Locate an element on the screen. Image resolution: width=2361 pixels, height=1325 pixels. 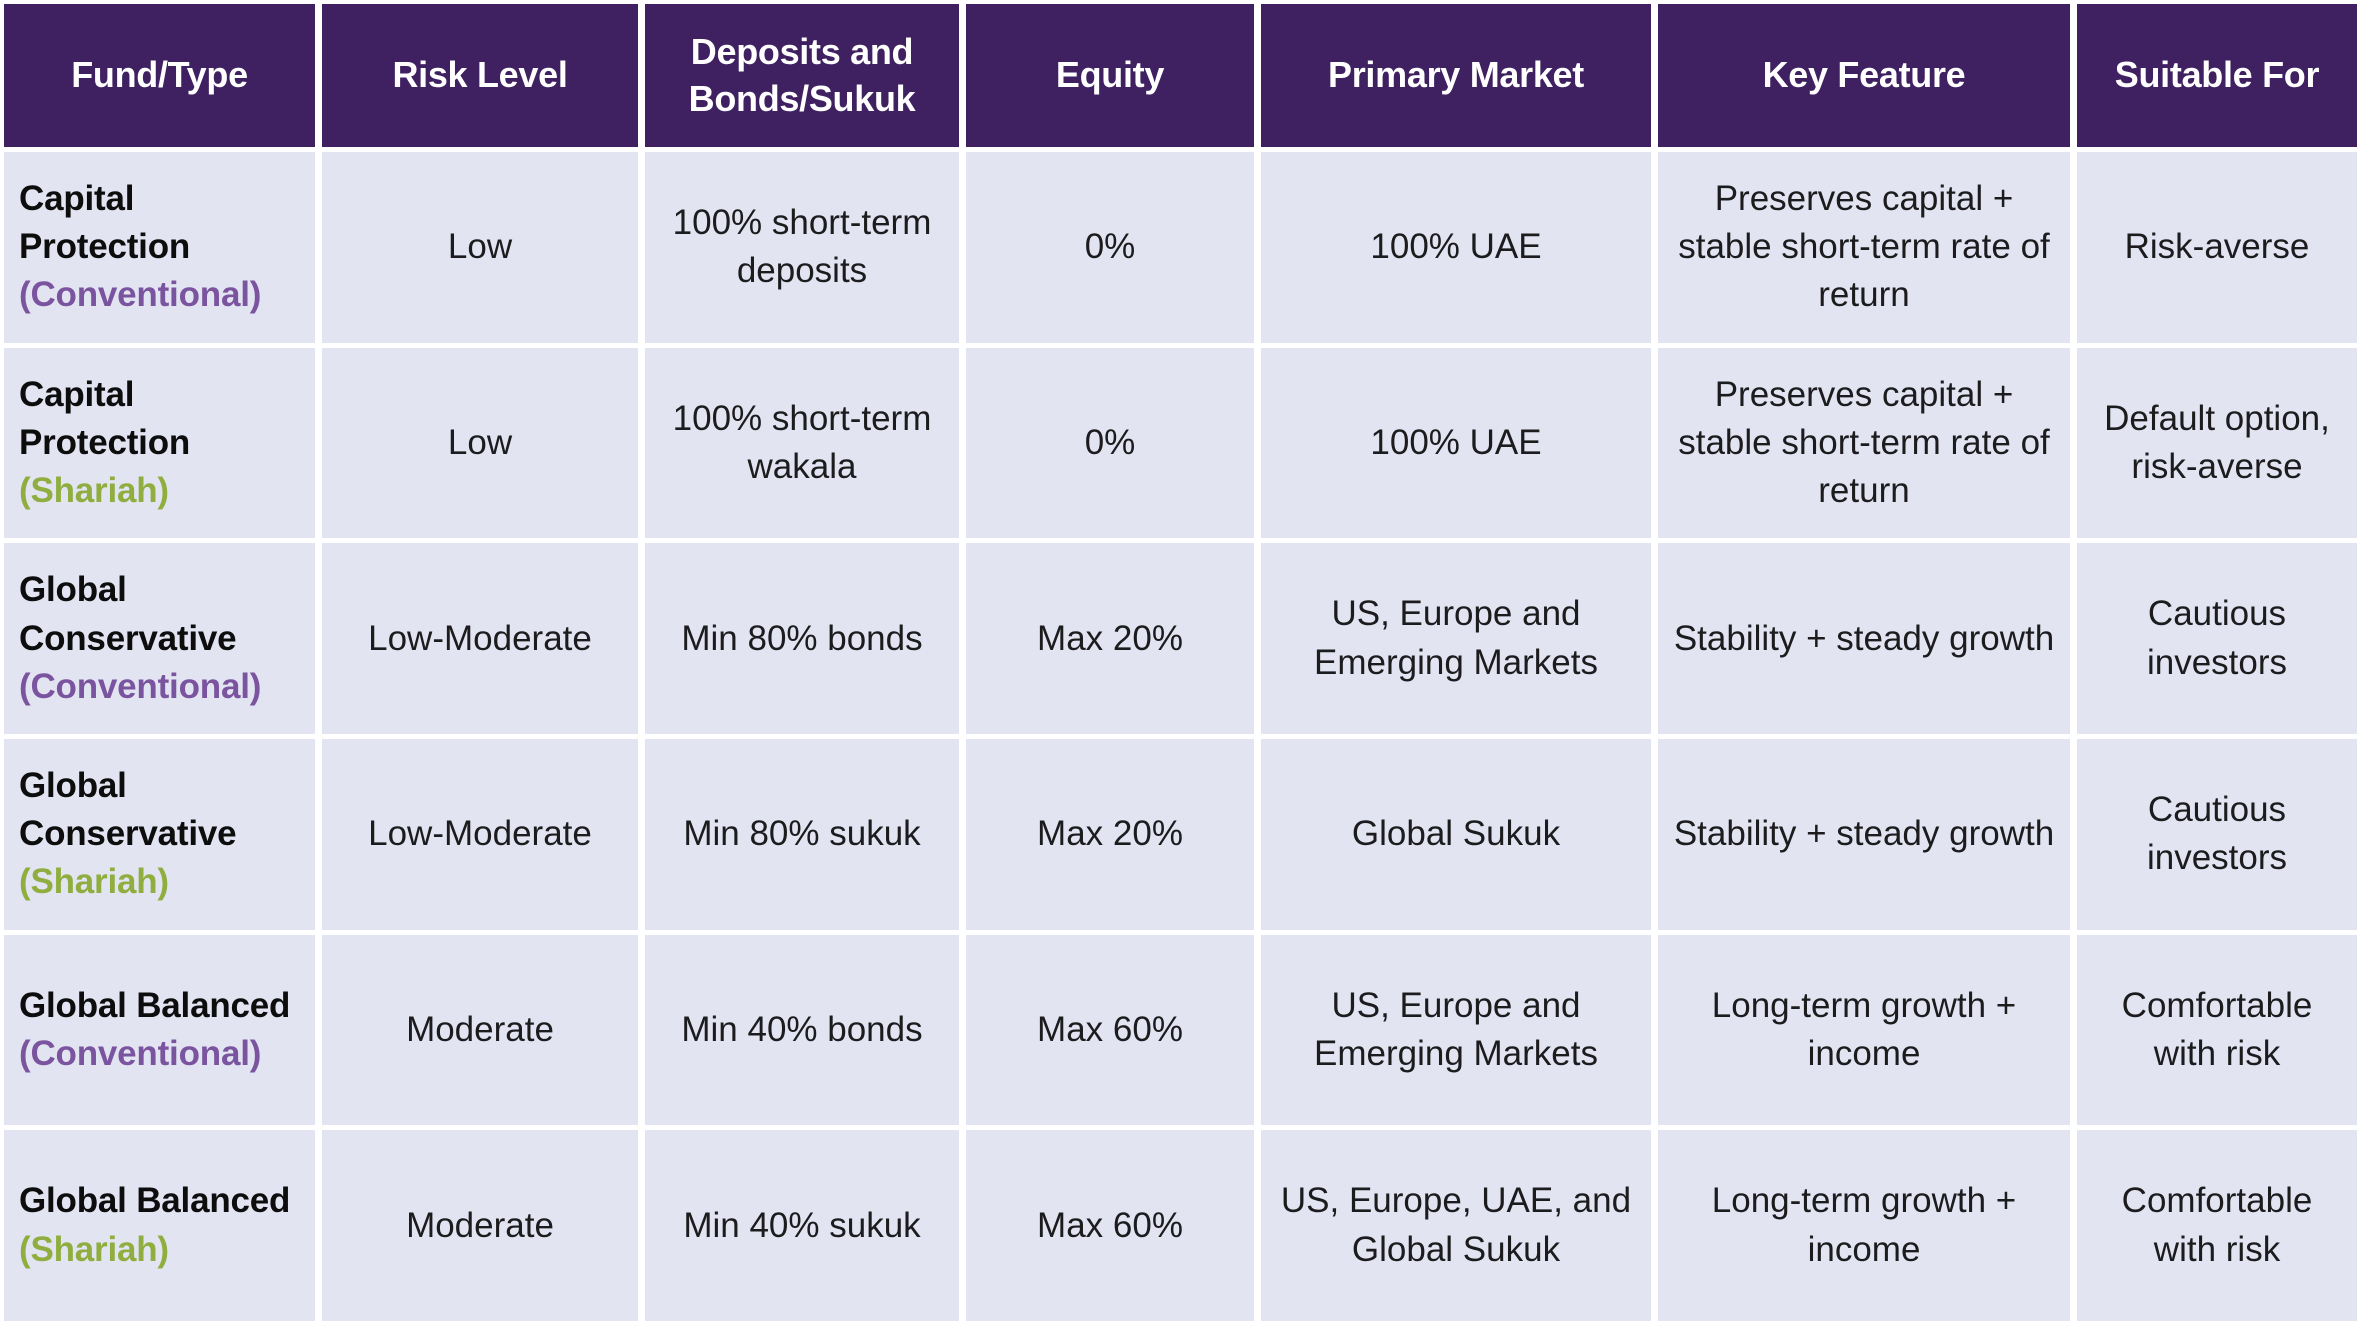
cell-fund-type: Global Balanced (Conventional) is located at coordinates (159, 1030).